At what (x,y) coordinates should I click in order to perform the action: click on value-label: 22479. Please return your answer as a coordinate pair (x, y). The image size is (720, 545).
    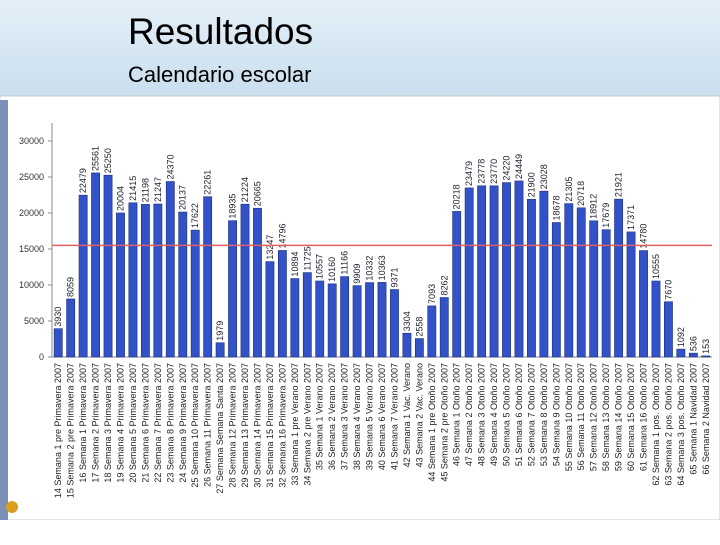
    Looking at the image, I should click on (83, 180).